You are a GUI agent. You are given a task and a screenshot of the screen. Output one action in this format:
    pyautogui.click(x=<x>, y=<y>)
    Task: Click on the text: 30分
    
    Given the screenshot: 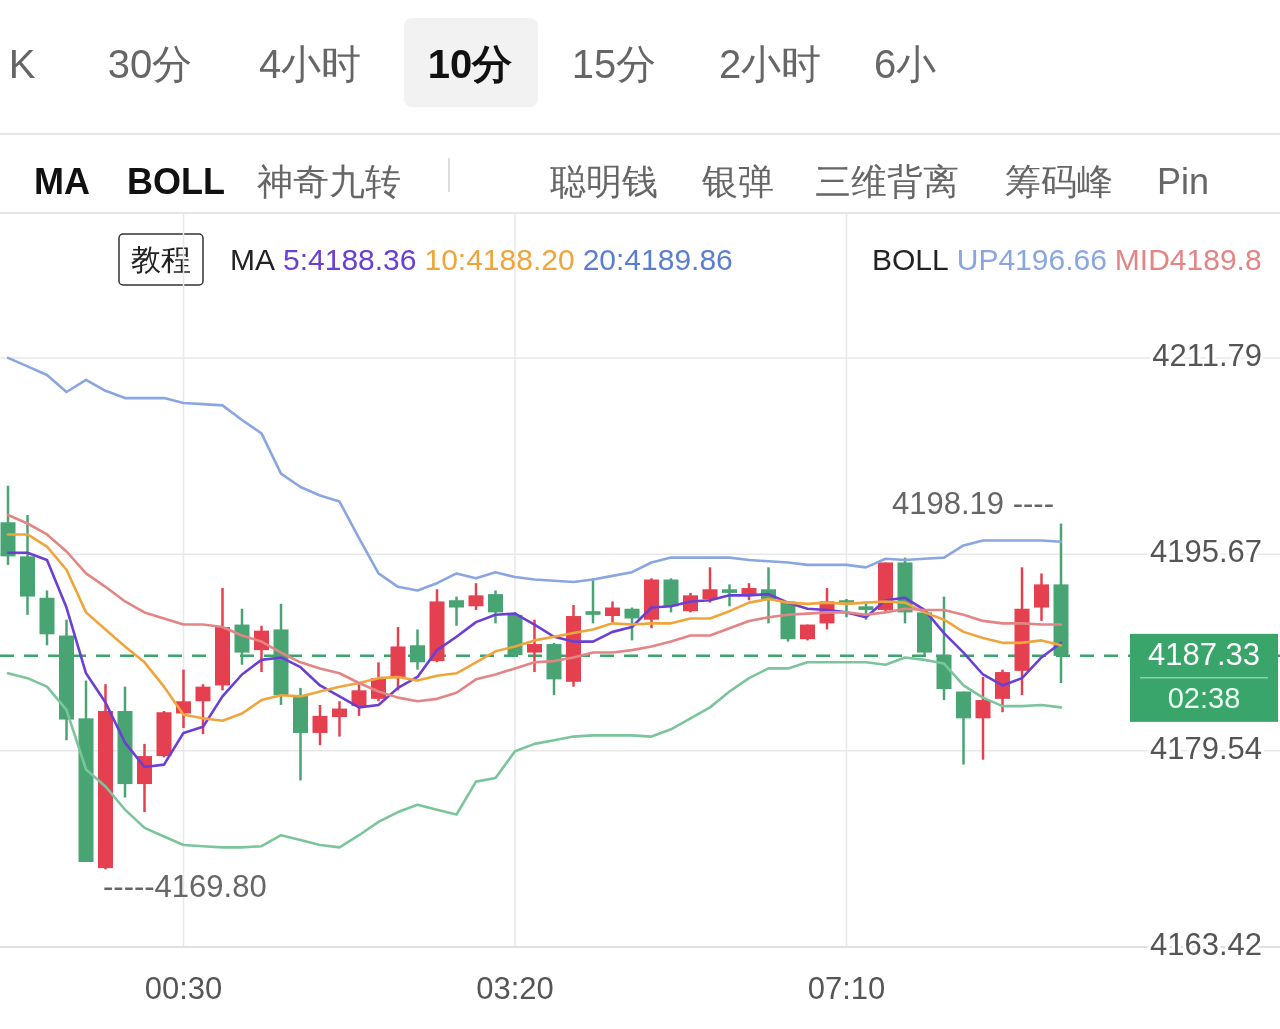 What is the action you would take?
    pyautogui.click(x=150, y=64)
    